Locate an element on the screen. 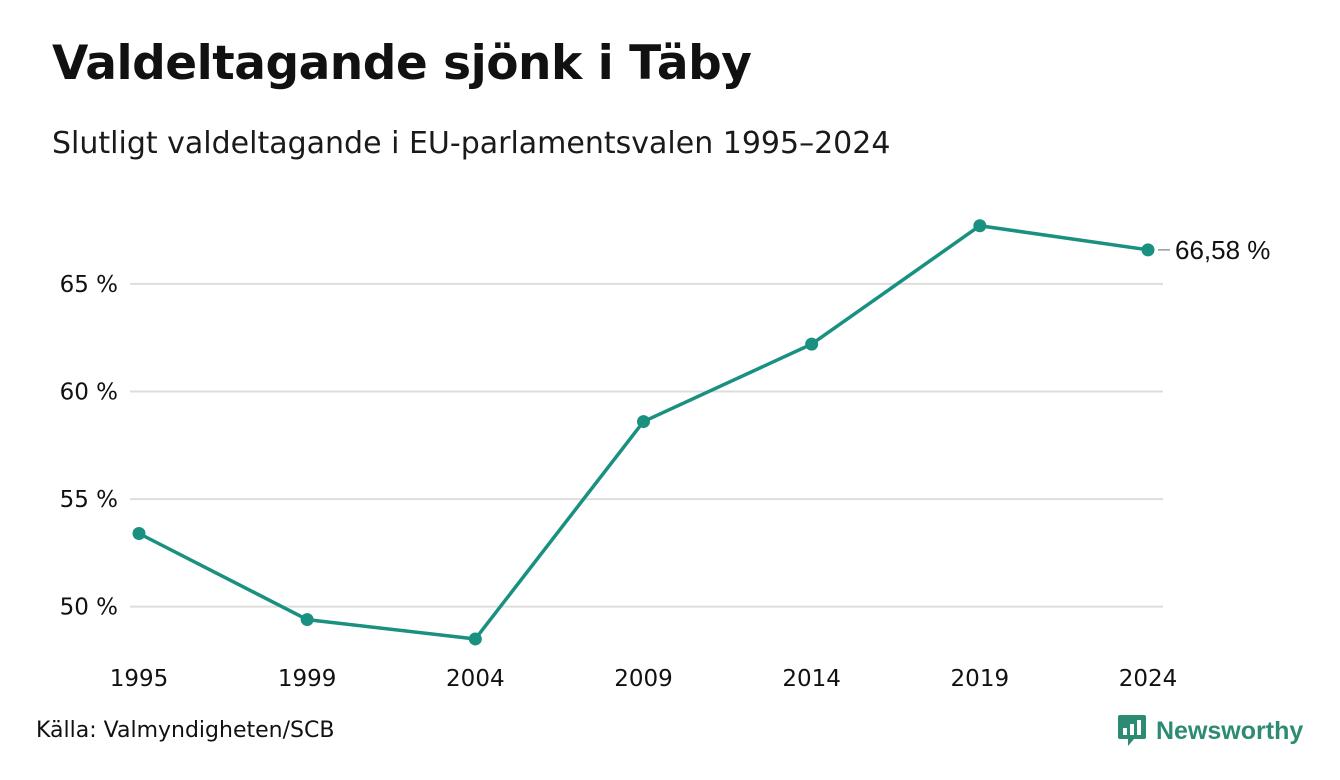 The width and height of the screenshot is (1340, 780). x-axis-labels: 1995 1999 2004 2009 2014 2019 2024 is located at coordinates (644, 679).